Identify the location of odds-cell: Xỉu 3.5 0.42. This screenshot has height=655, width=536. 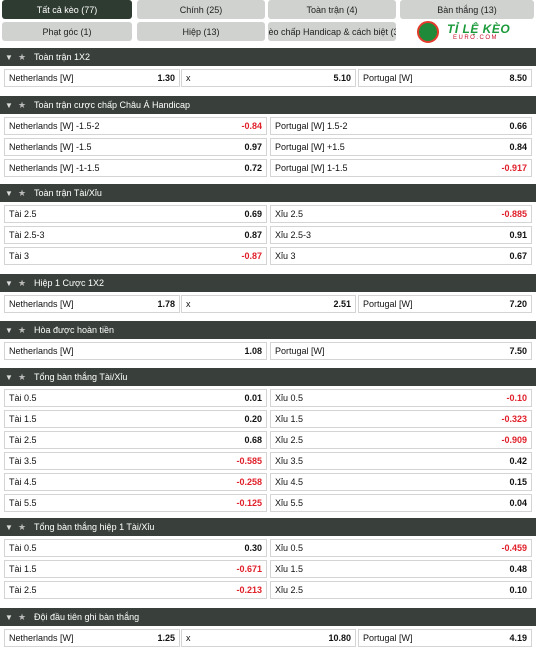
(401, 461).